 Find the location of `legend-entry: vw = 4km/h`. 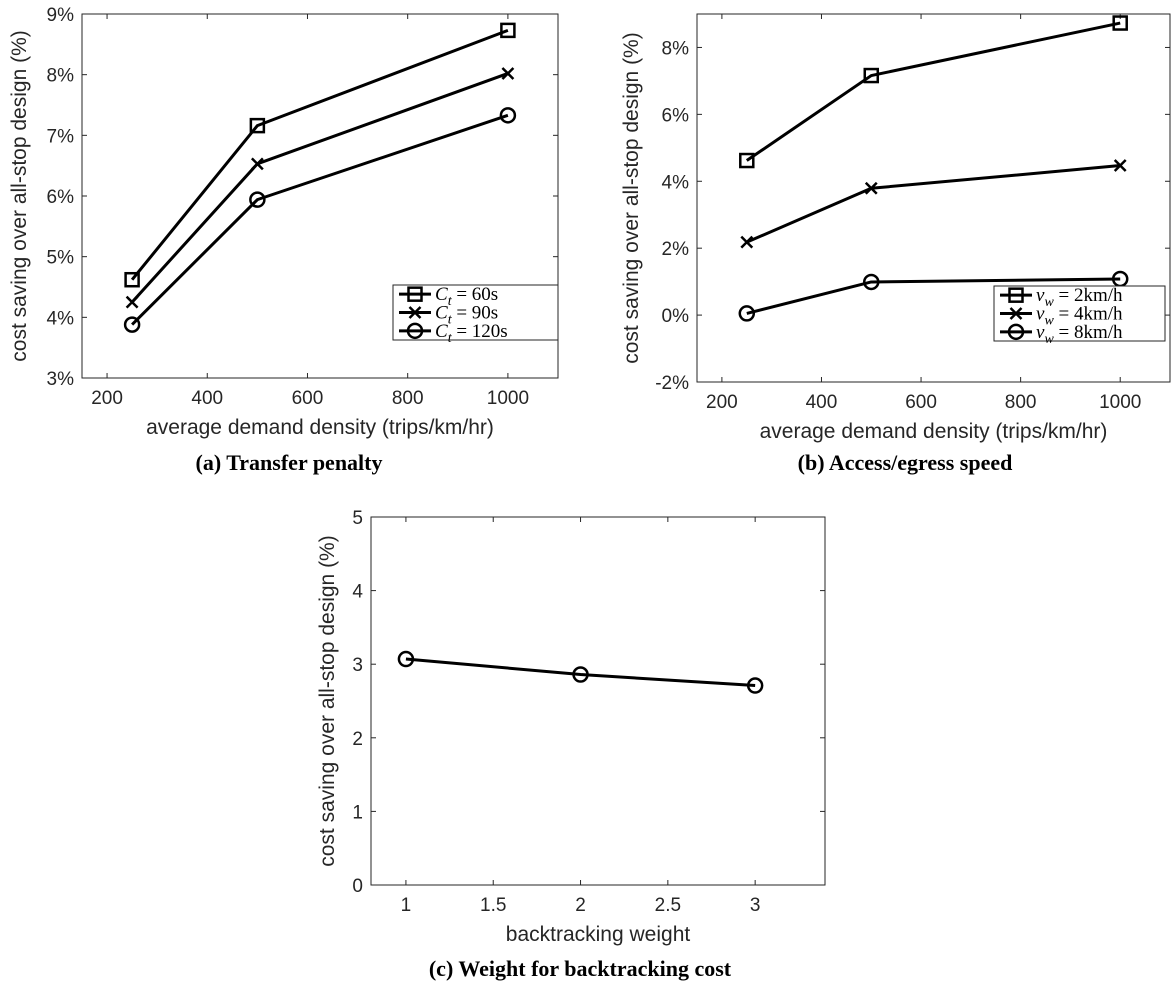

legend-entry: vw = 4km/h is located at coordinates (1079, 316).